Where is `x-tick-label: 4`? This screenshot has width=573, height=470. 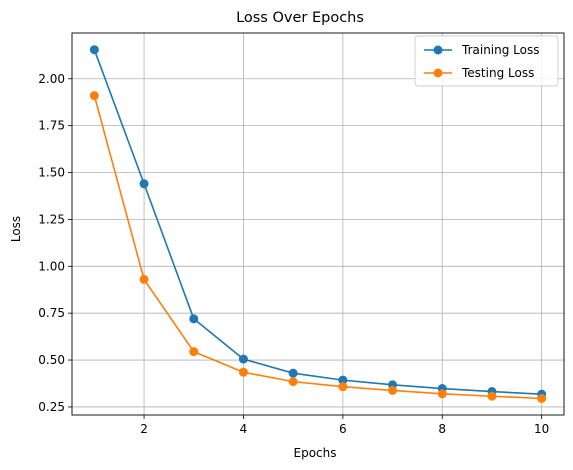
x-tick-label: 4 is located at coordinates (244, 429).